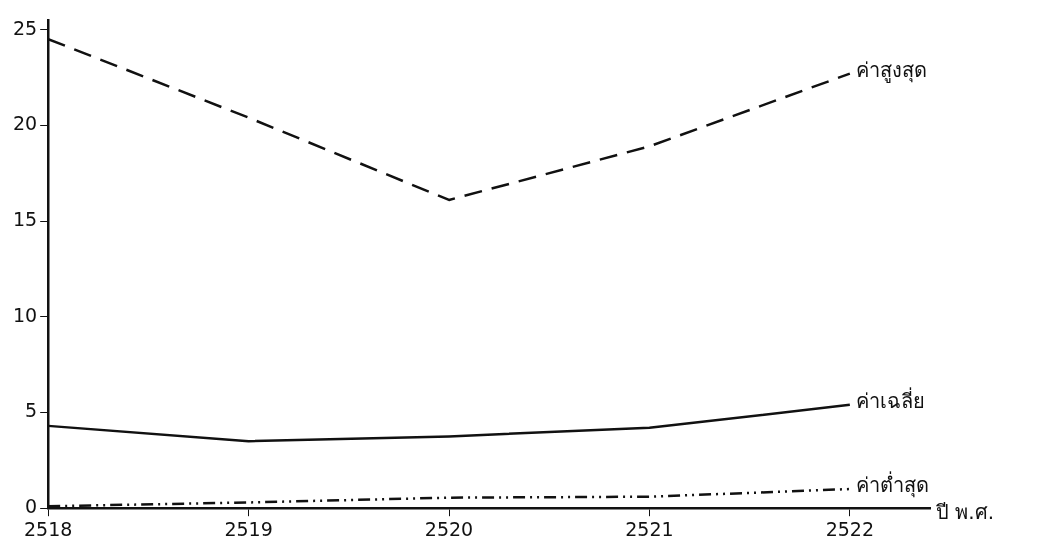  What do you see at coordinates (248, 528) in the screenshot?
I see `x-tick-label: 2519` at bounding box center [248, 528].